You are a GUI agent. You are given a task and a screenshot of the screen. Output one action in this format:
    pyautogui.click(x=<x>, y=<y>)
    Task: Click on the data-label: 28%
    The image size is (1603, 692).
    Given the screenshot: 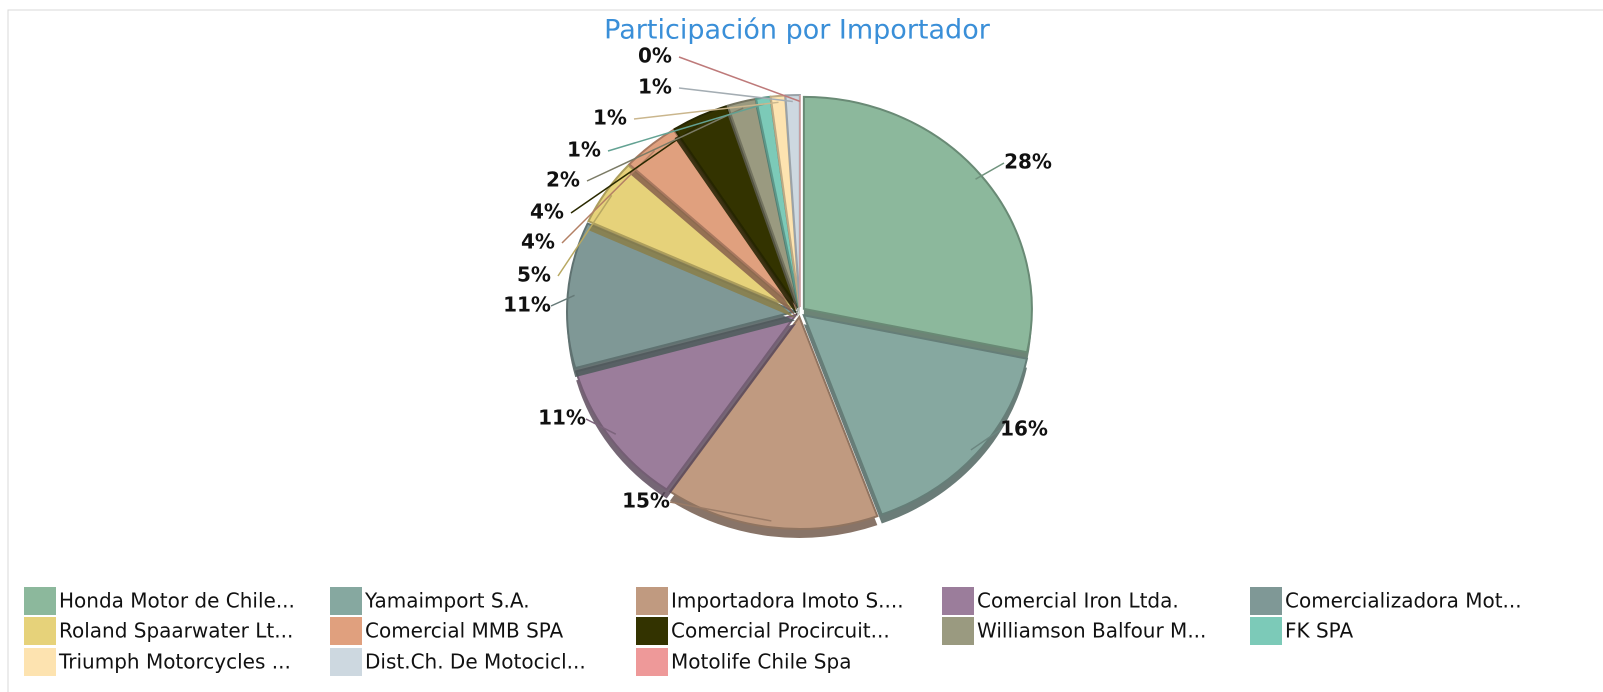 What is the action you would take?
    pyautogui.click(x=1028, y=162)
    